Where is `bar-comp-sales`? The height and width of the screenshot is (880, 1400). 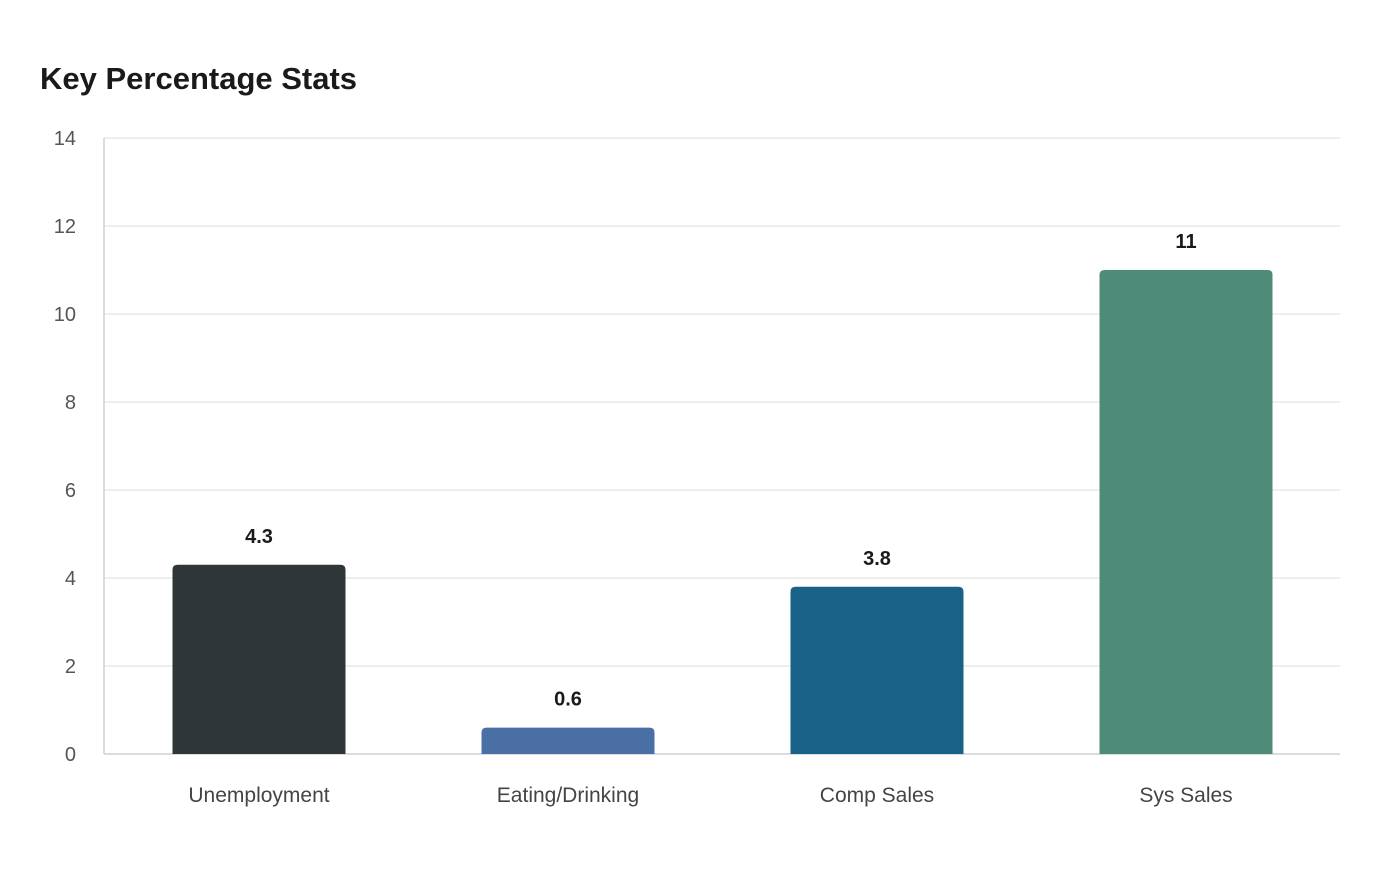 bar-comp-sales is located at coordinates (877, 670).